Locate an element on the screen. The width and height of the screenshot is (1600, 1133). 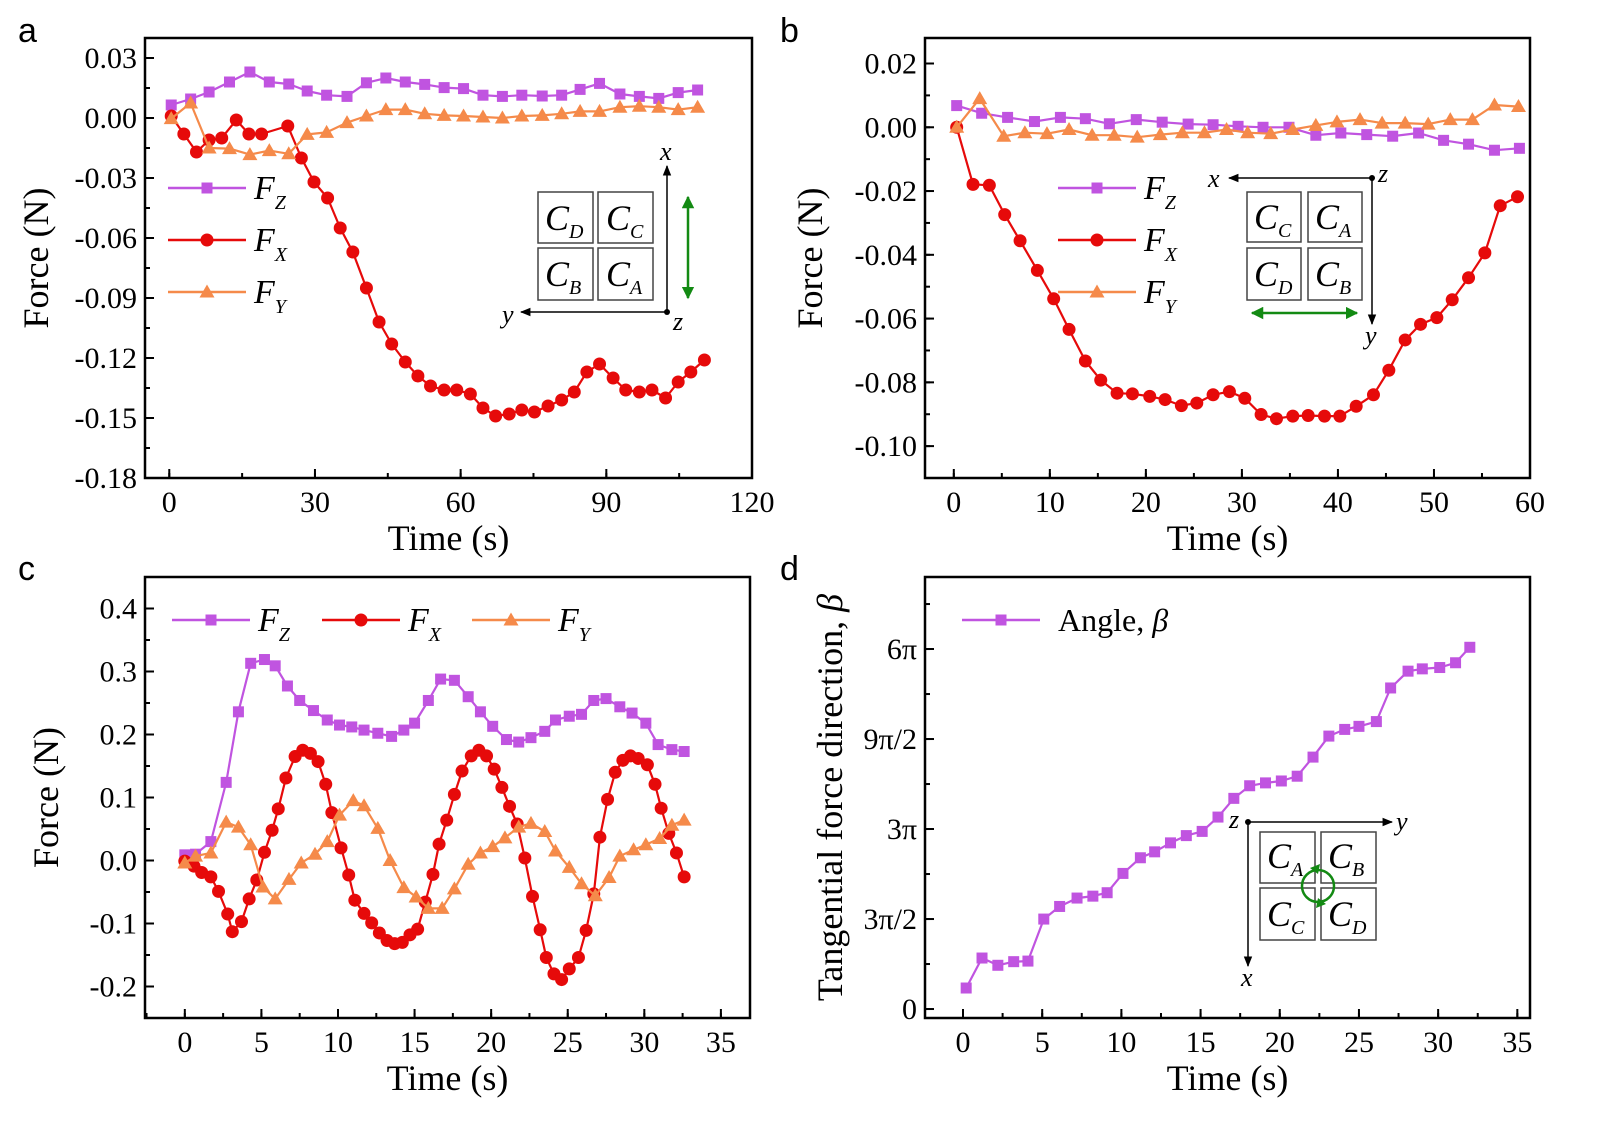
y-tick-label: 0.1 is located at coordinates (119, 798).